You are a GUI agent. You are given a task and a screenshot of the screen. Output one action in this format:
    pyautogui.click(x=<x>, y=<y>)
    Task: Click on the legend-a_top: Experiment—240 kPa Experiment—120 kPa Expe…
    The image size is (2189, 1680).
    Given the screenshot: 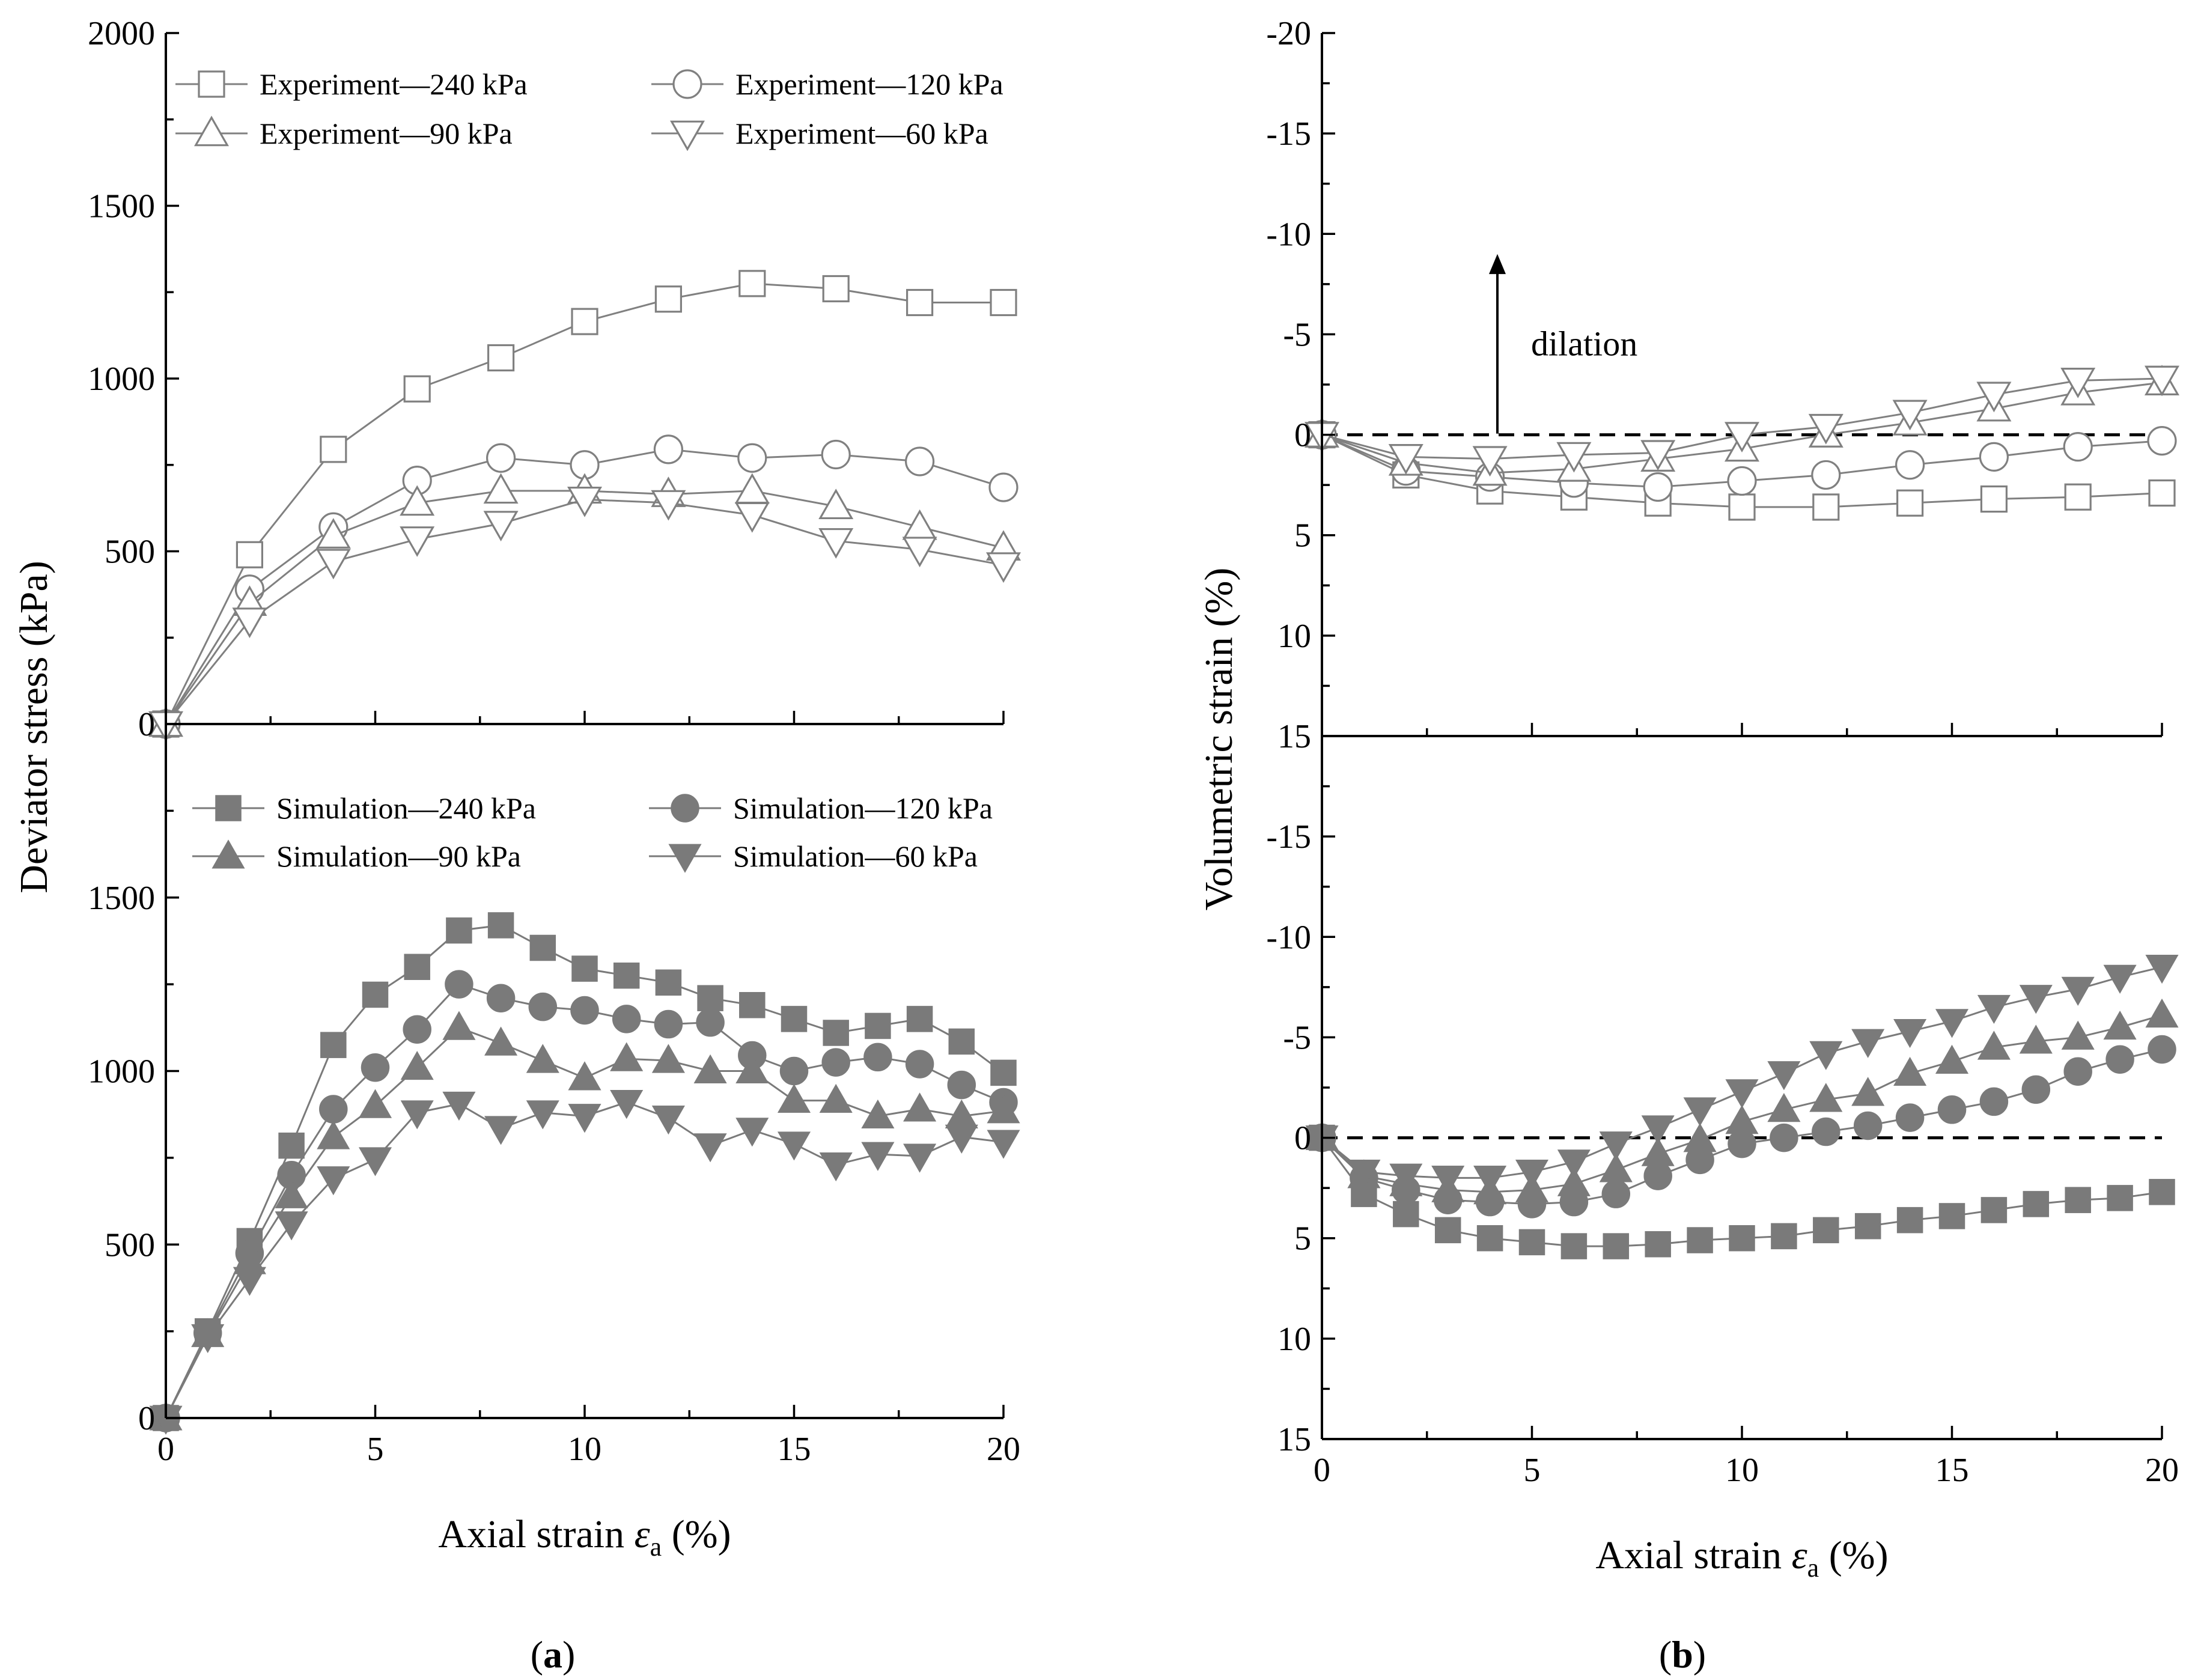 What is the action you would take?
    pyautogui.click(x=589, y=109)
    